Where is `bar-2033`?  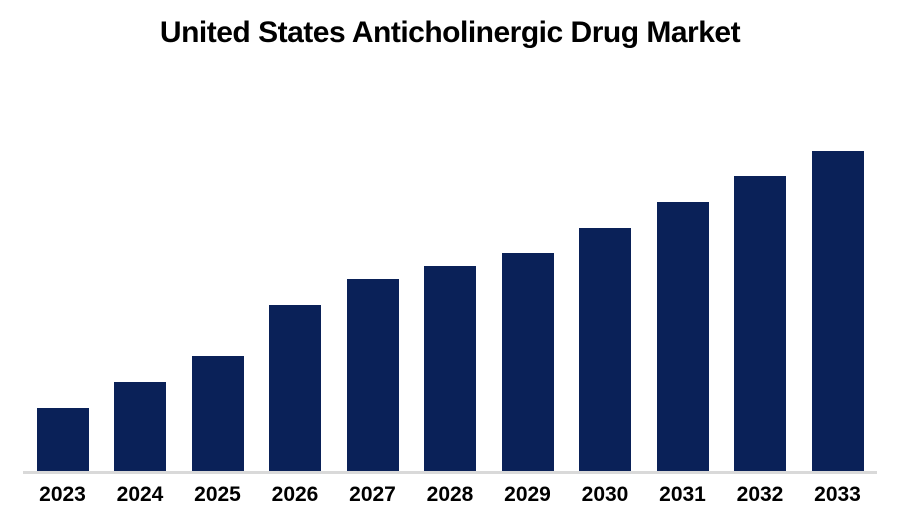
bar-2033 is located at coordinates (837, 311).